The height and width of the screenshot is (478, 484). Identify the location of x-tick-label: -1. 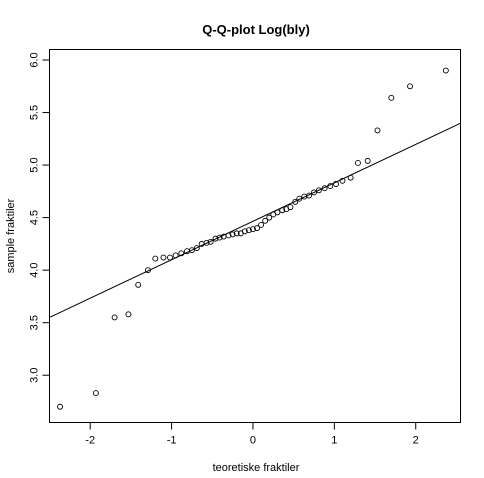
(172, 441).